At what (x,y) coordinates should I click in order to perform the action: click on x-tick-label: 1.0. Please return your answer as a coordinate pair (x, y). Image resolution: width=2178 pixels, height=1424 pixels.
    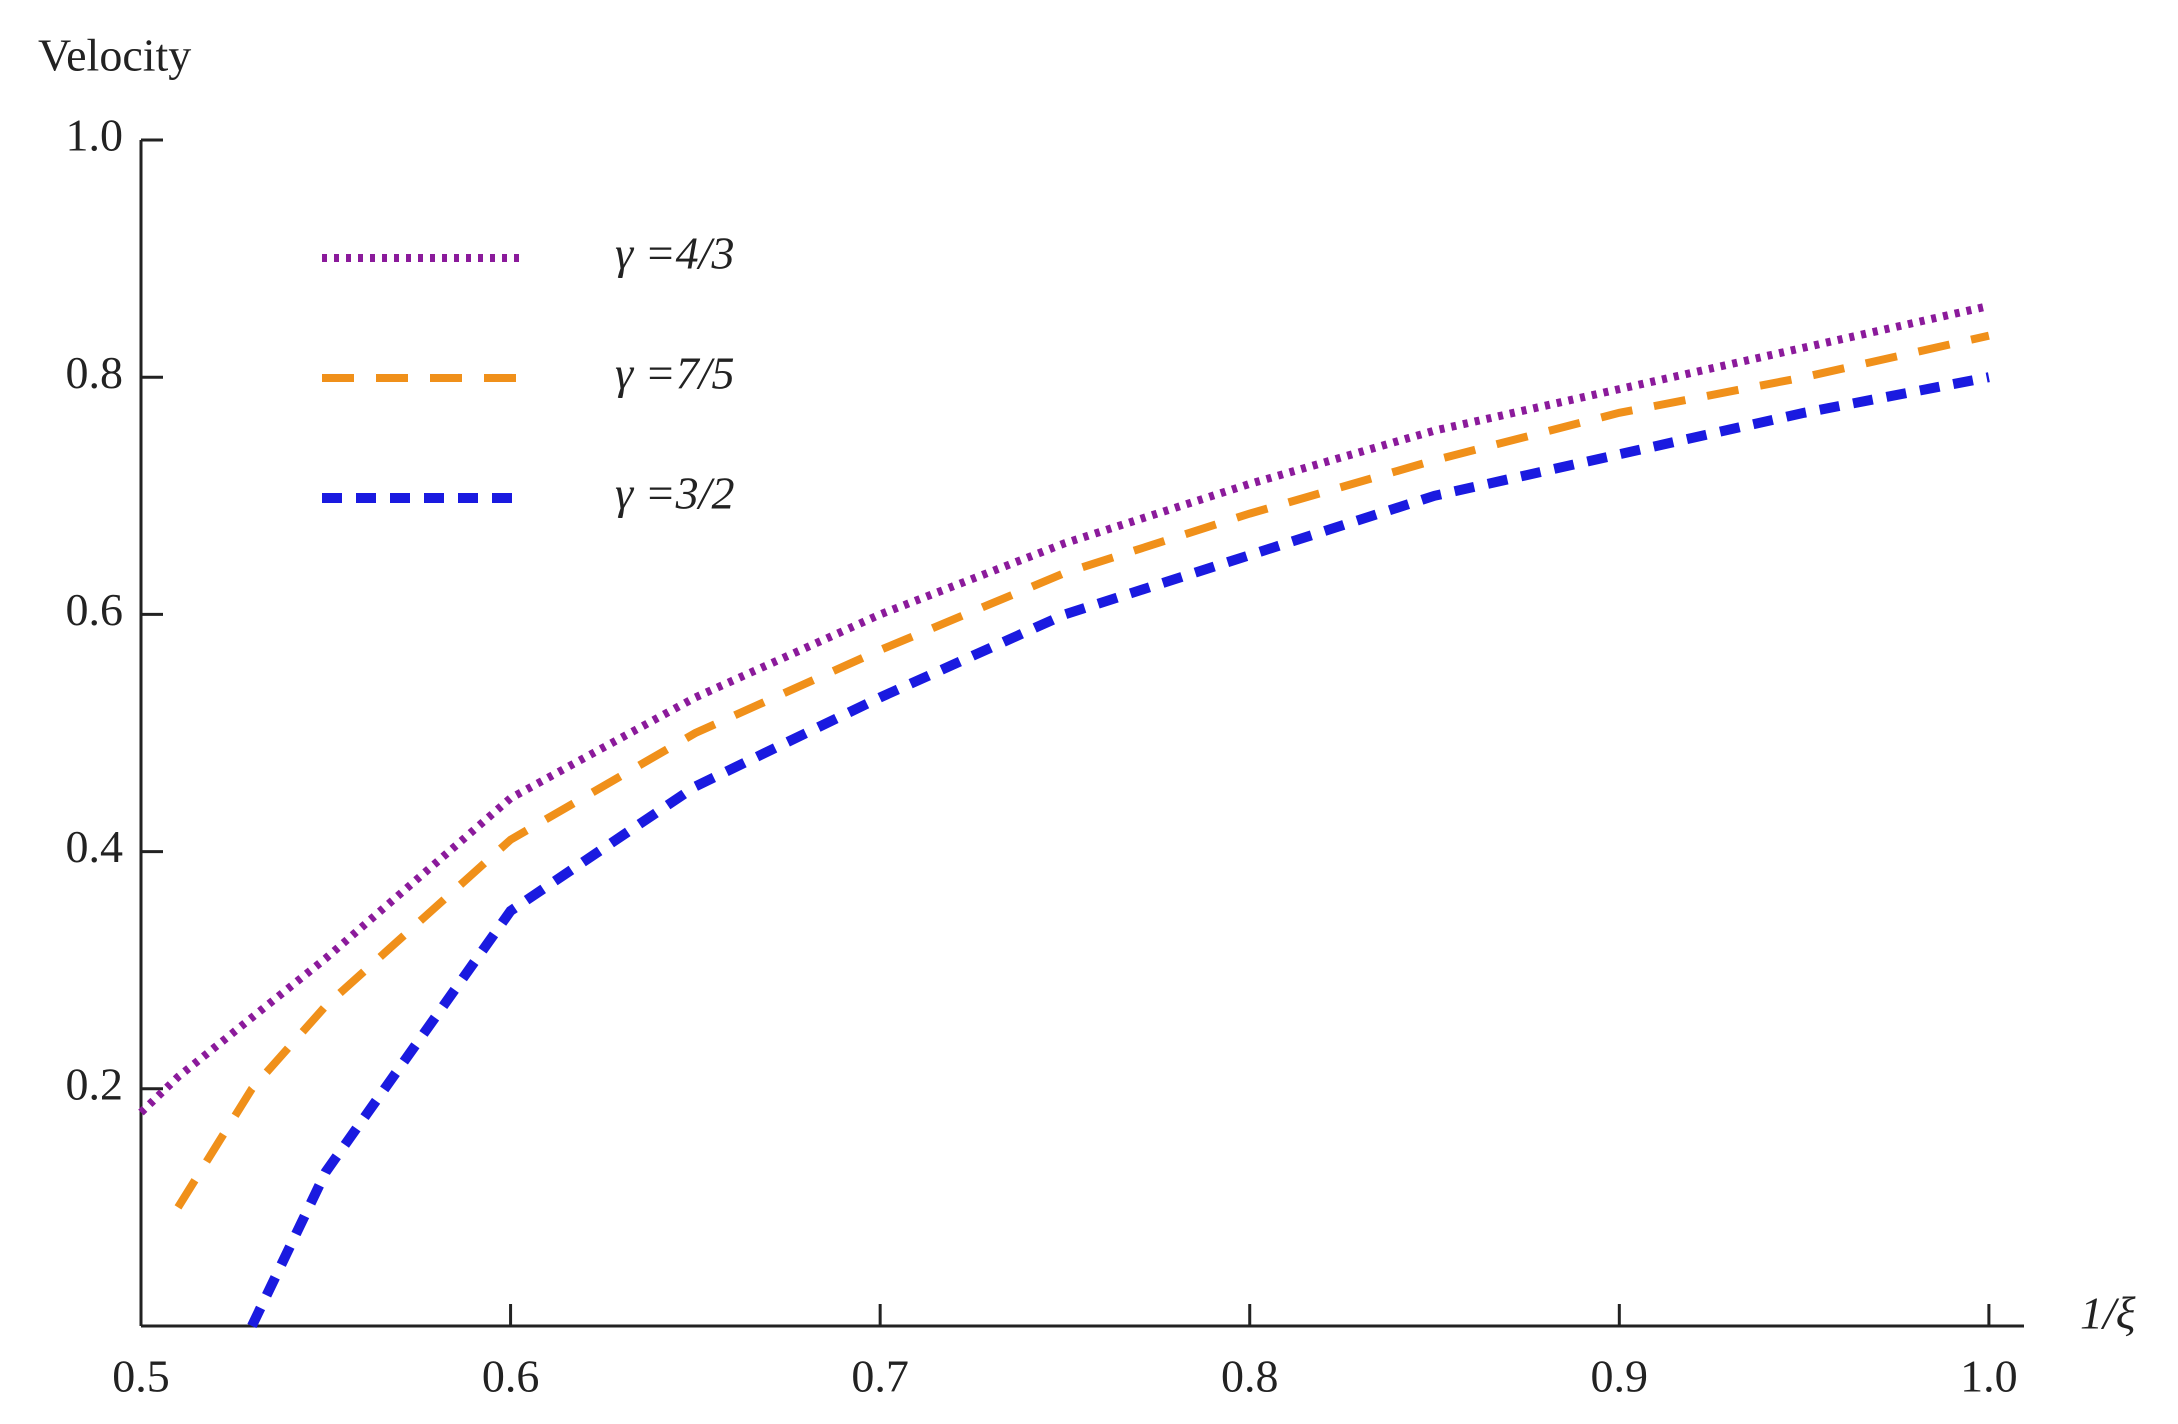
    Looking at the image, I should click on (1989, 1376).